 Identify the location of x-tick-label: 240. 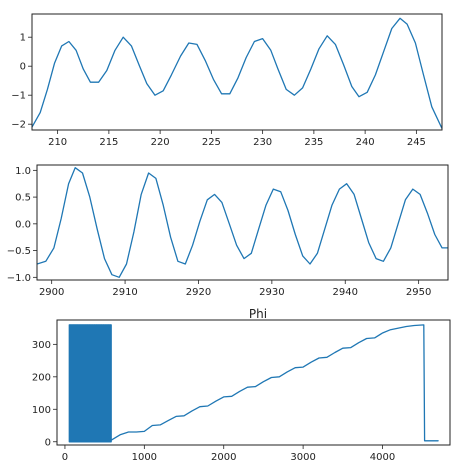
(365, 142).